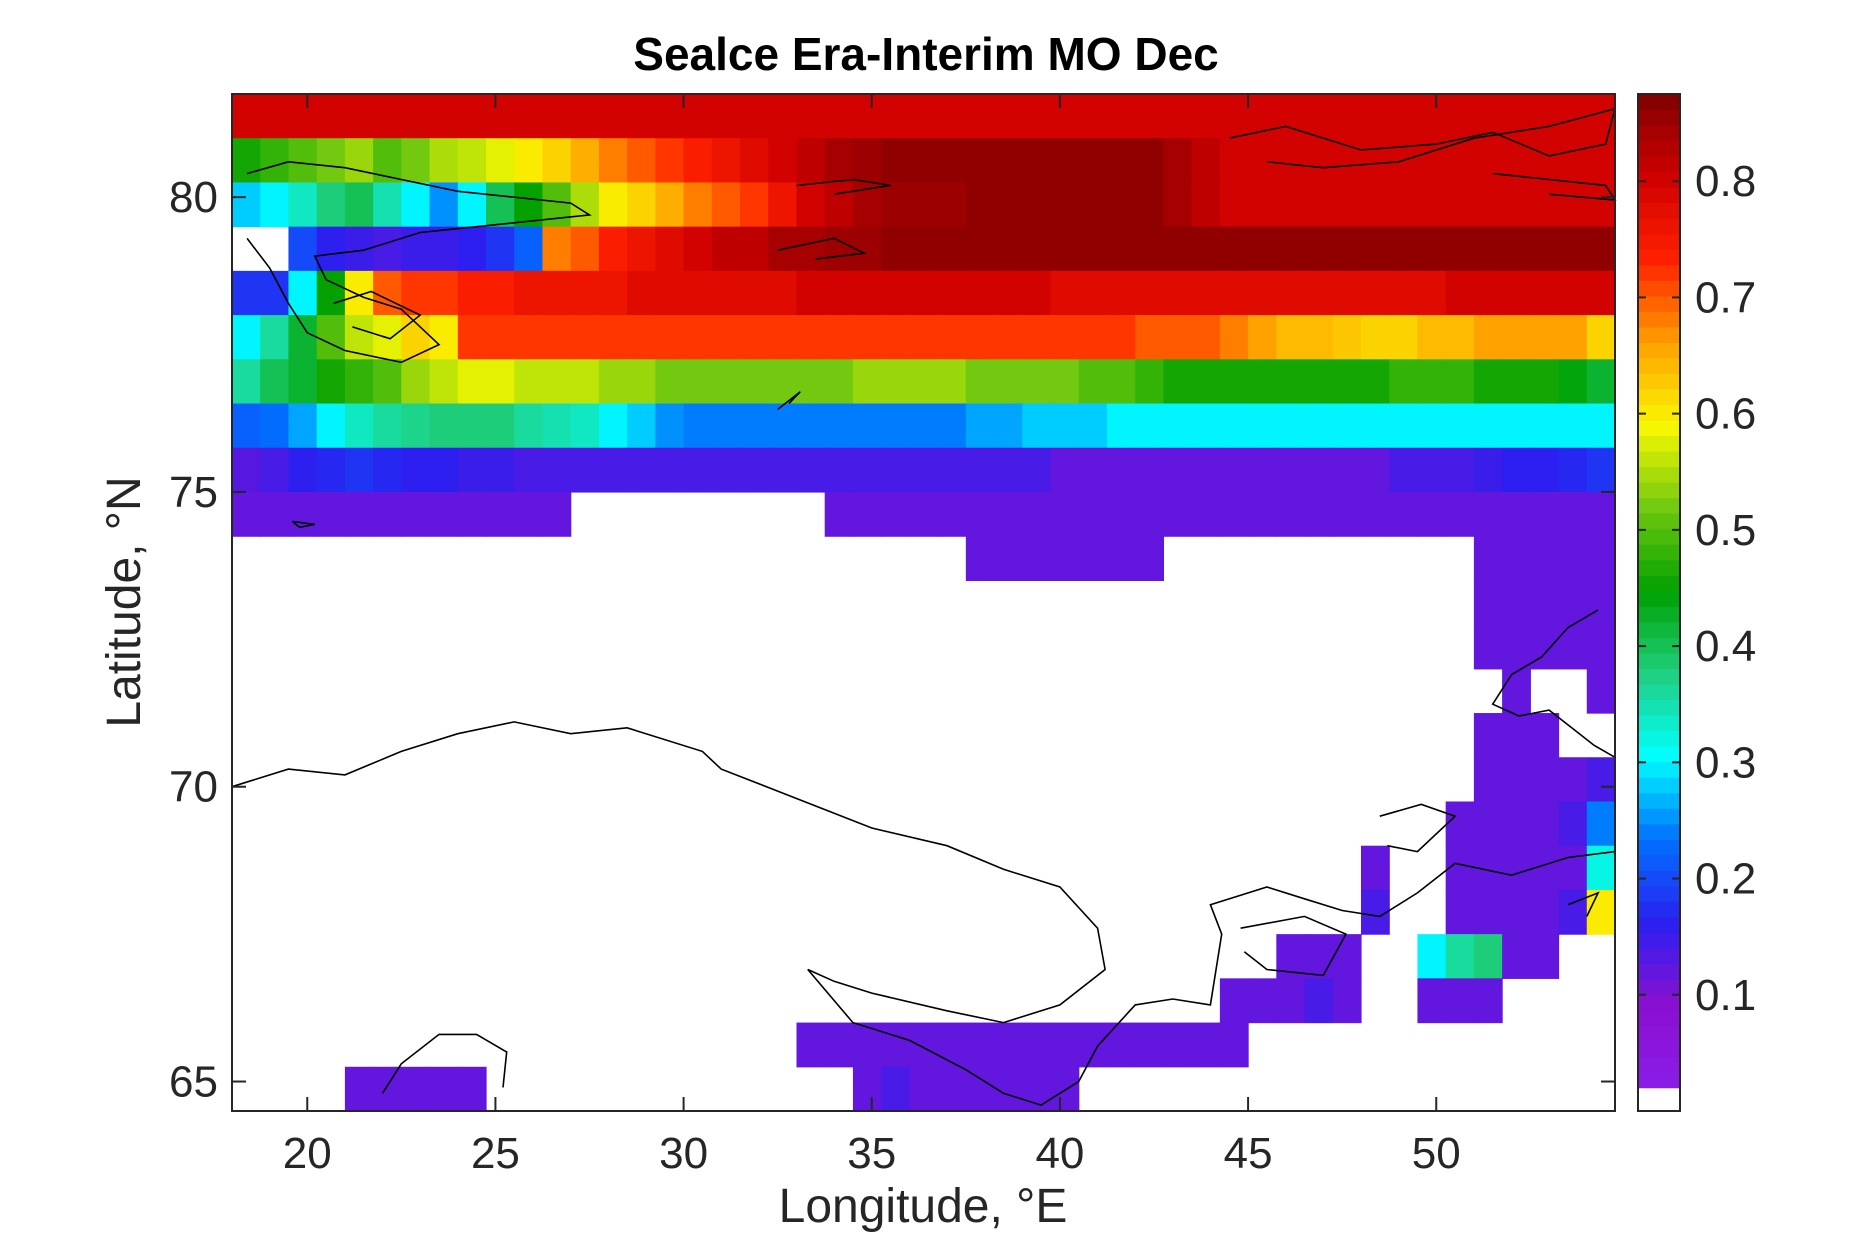 The height and width of the screenshot is (1250, 1875). What do you see at coordinates (193, 787) in the screenshot?
I see `y-tick-label: 70` at bounding box center [193, 787].